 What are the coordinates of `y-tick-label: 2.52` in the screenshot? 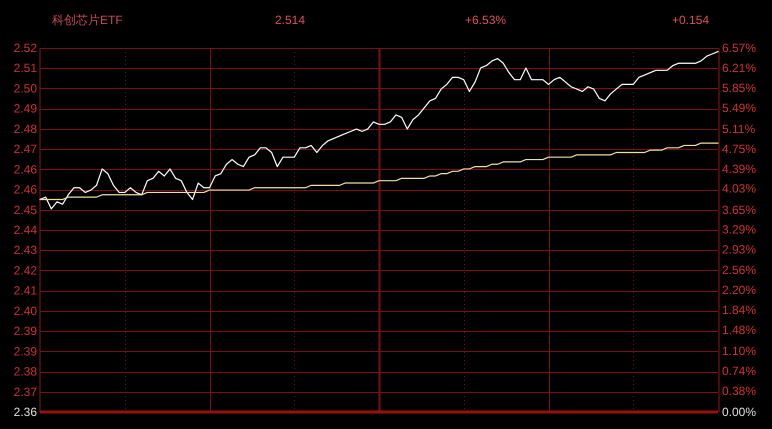 It's located at (26, 48).